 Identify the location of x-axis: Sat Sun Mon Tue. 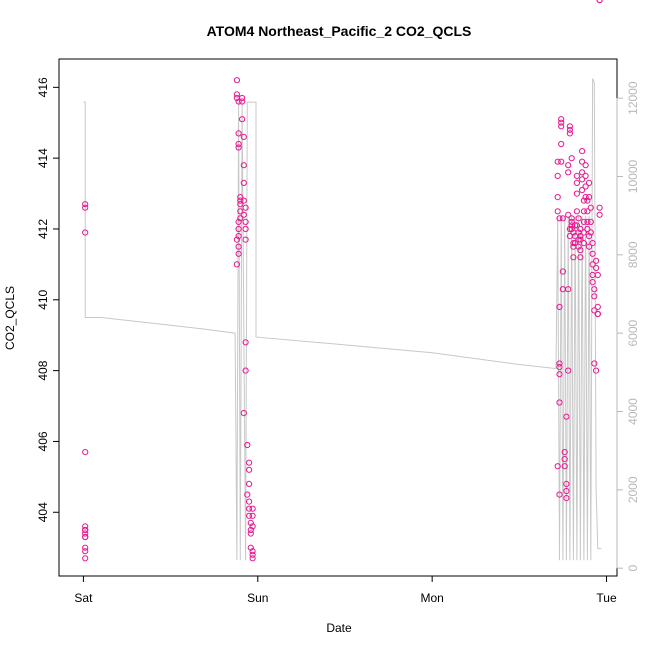
(345, 590).